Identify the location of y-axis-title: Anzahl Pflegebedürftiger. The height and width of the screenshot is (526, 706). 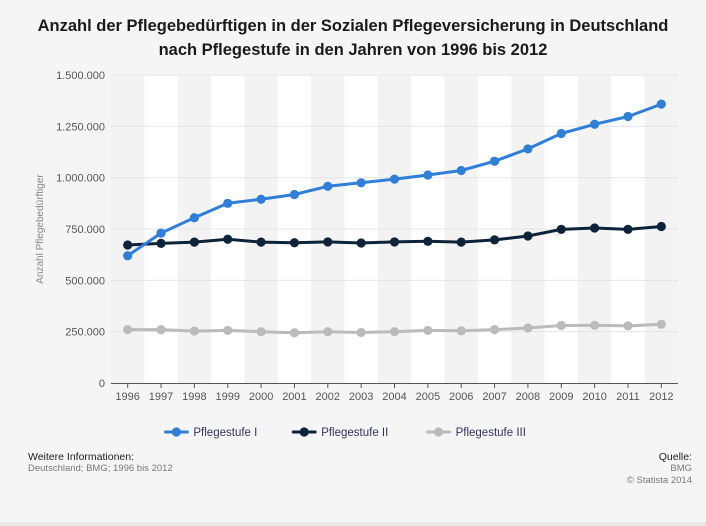
(40, 229).